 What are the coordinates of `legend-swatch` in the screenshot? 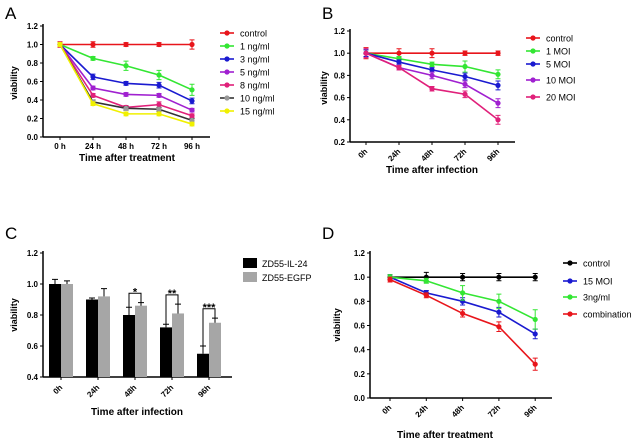 It's located at (250, 277).